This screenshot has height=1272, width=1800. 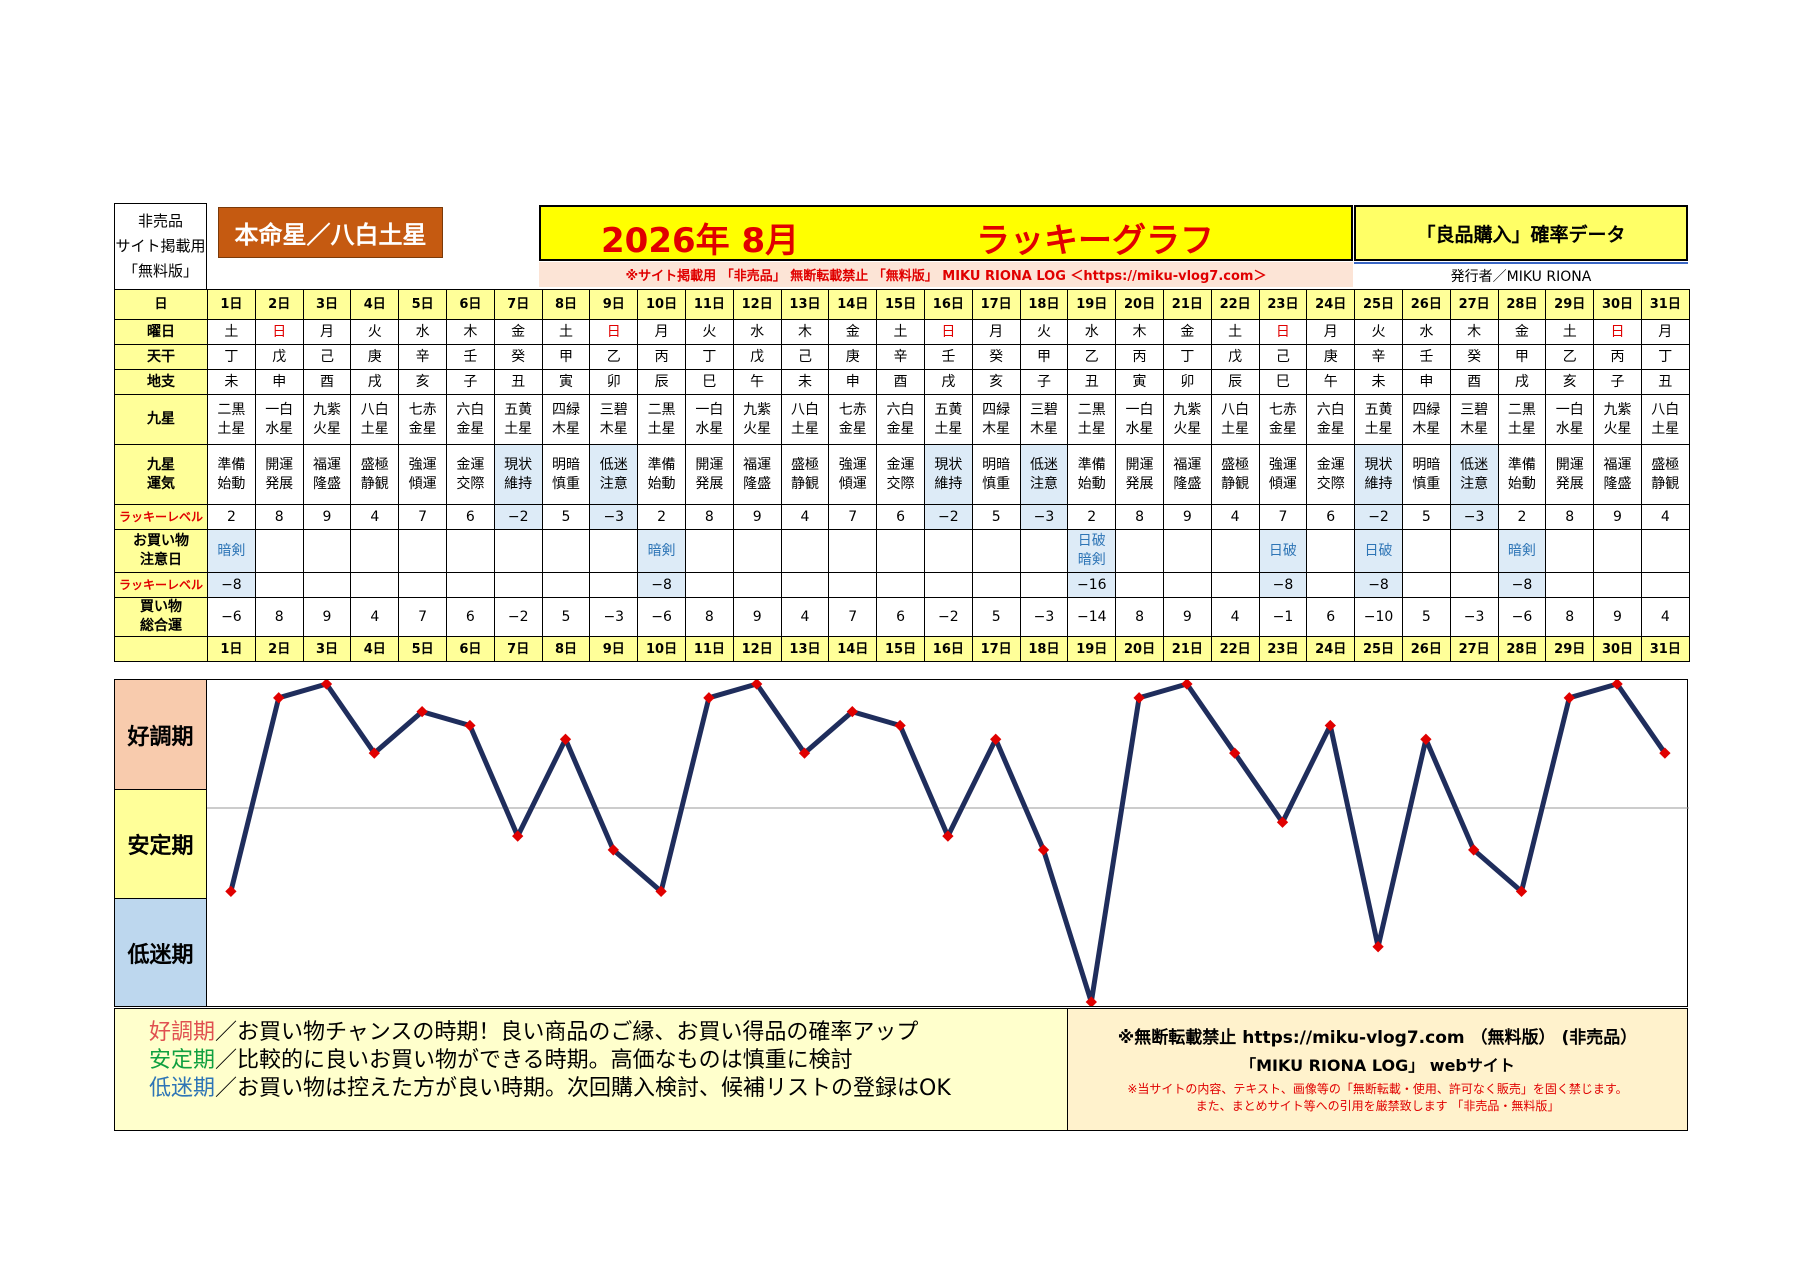 What do you see at coordinates (470, 357) in the screenshot?
I see `tenkan-cell: 壬` at bounding box center [470, 357].